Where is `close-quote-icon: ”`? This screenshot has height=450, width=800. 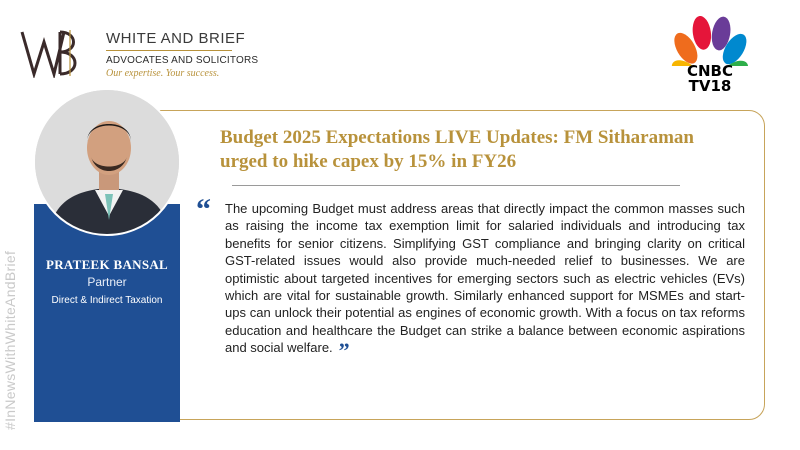 close-quote-icon: ” is located at coordinates (344, 351).